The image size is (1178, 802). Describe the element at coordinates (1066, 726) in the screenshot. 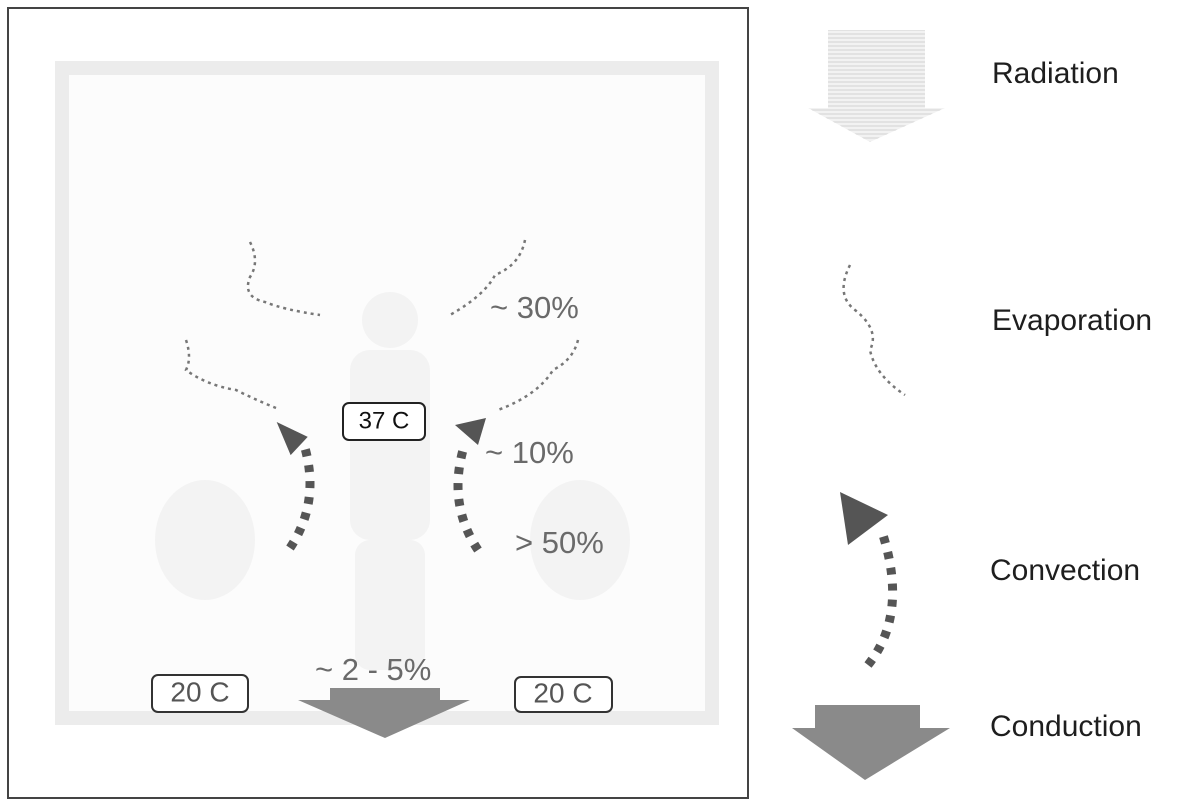

I see `legend-label: Conduction` at that location.